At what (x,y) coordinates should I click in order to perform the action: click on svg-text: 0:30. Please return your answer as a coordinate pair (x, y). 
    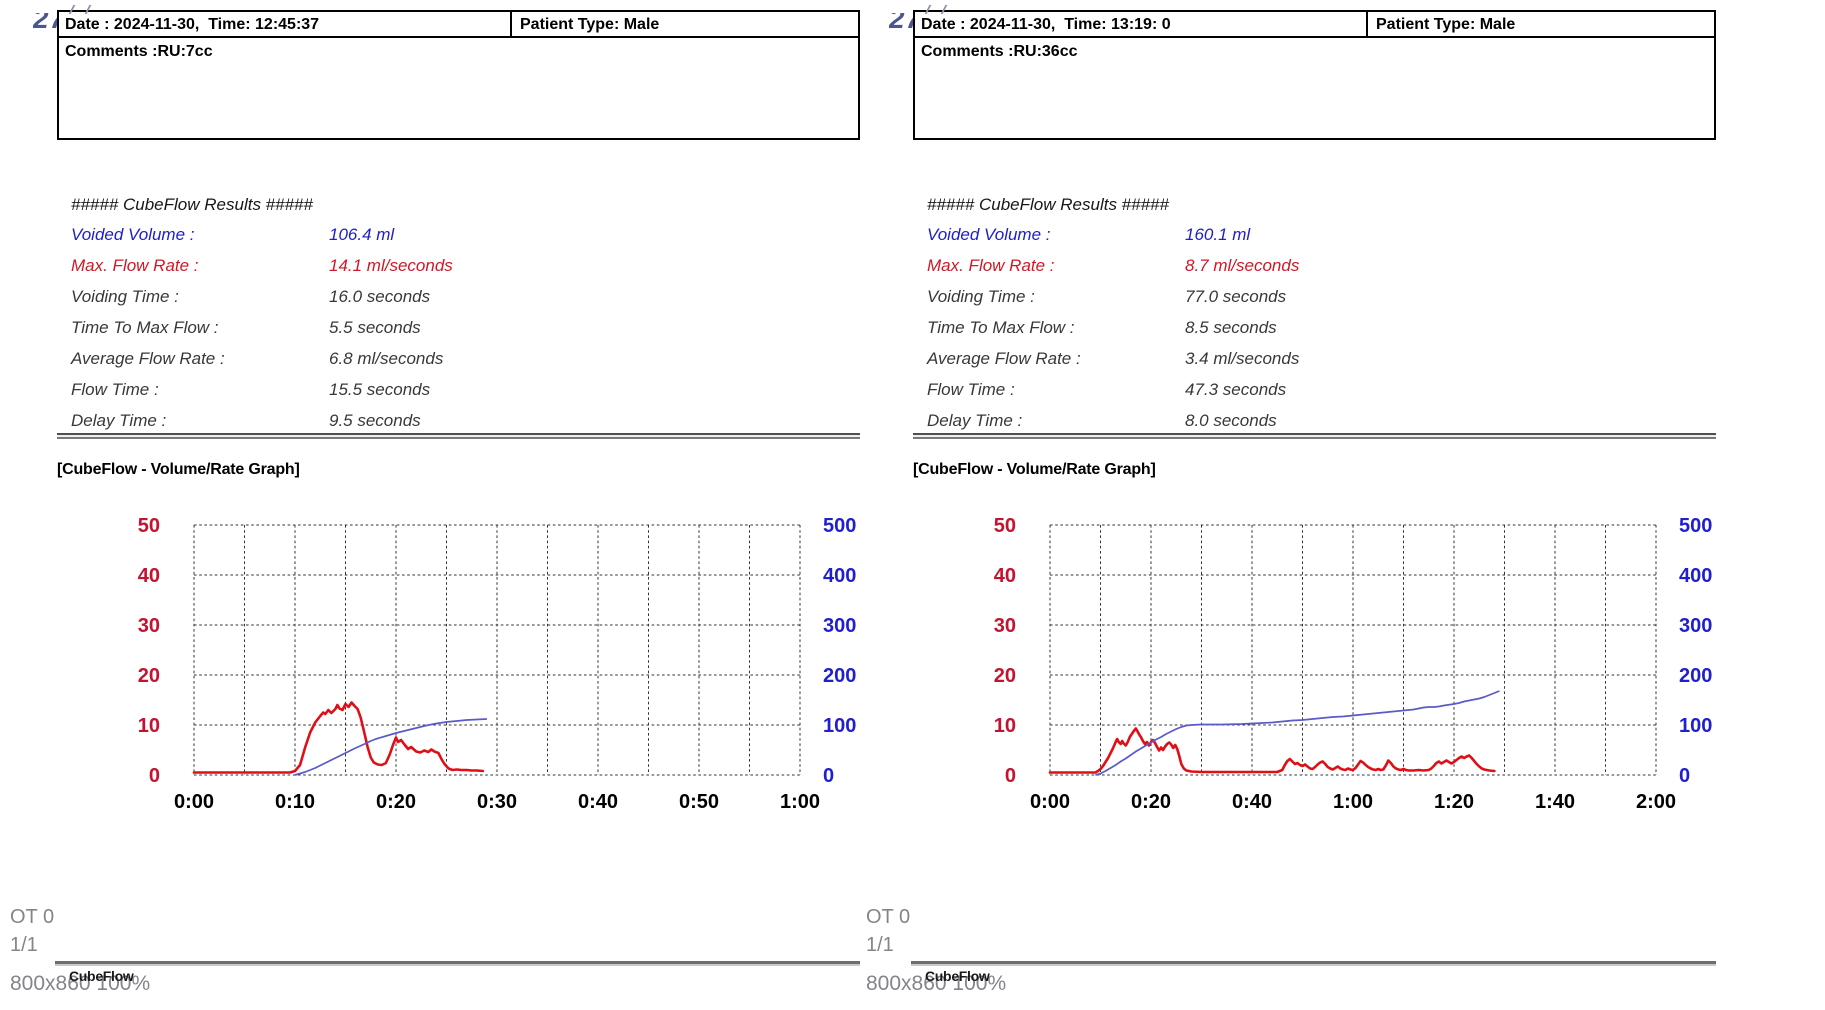
    Looking at the image, I should click on (497, 802).